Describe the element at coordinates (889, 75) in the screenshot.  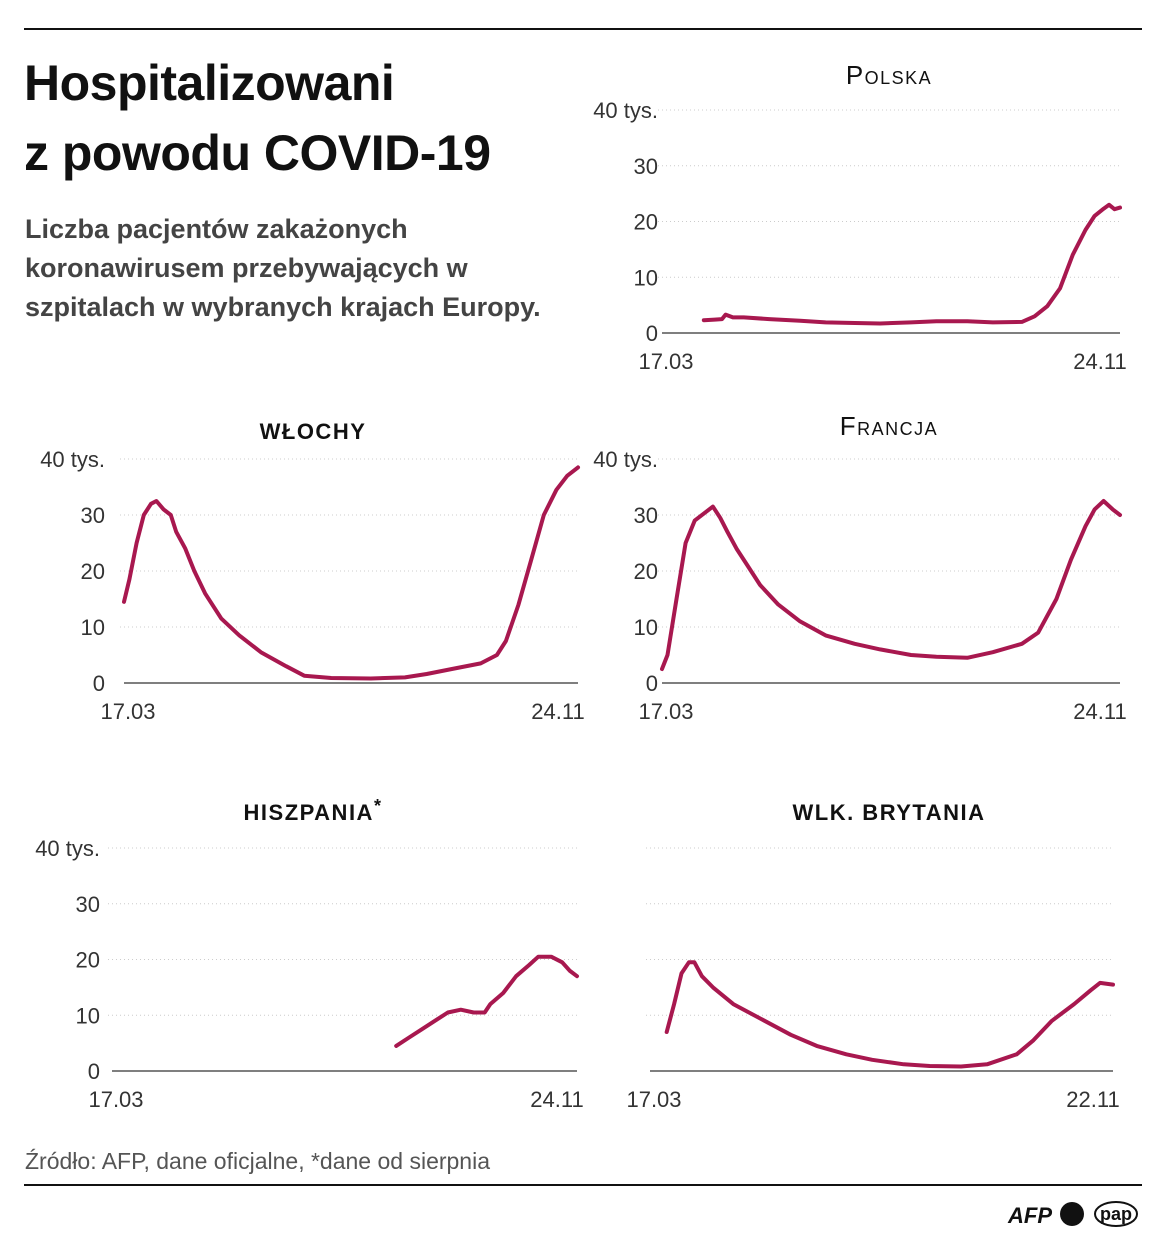
I see `chart-title: Polska` at that location.